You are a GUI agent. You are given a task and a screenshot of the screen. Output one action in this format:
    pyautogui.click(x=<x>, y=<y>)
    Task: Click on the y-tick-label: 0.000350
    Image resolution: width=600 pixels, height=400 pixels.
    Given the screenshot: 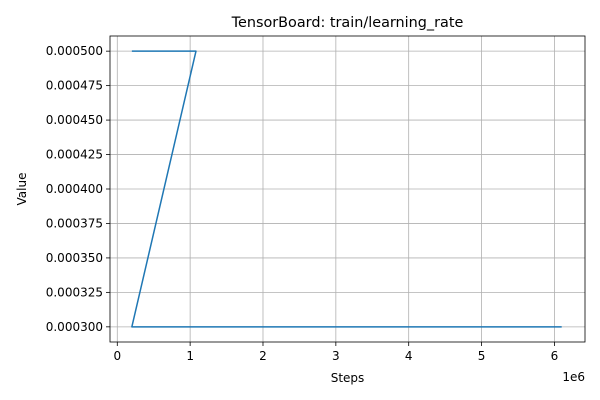 What is the action you would take?
    pyautogui.click(x=74, y=258)
    